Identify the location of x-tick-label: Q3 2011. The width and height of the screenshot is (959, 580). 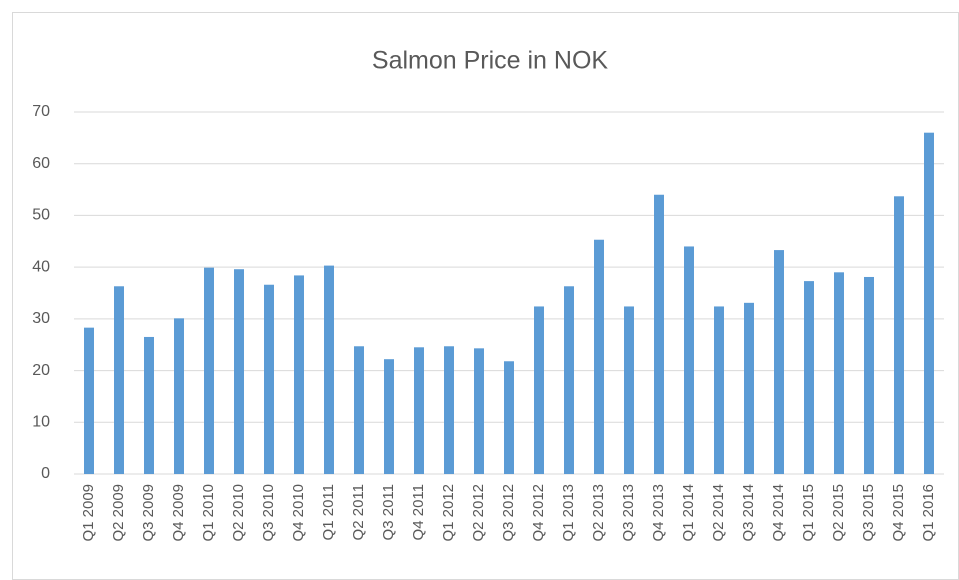
(388, 512).